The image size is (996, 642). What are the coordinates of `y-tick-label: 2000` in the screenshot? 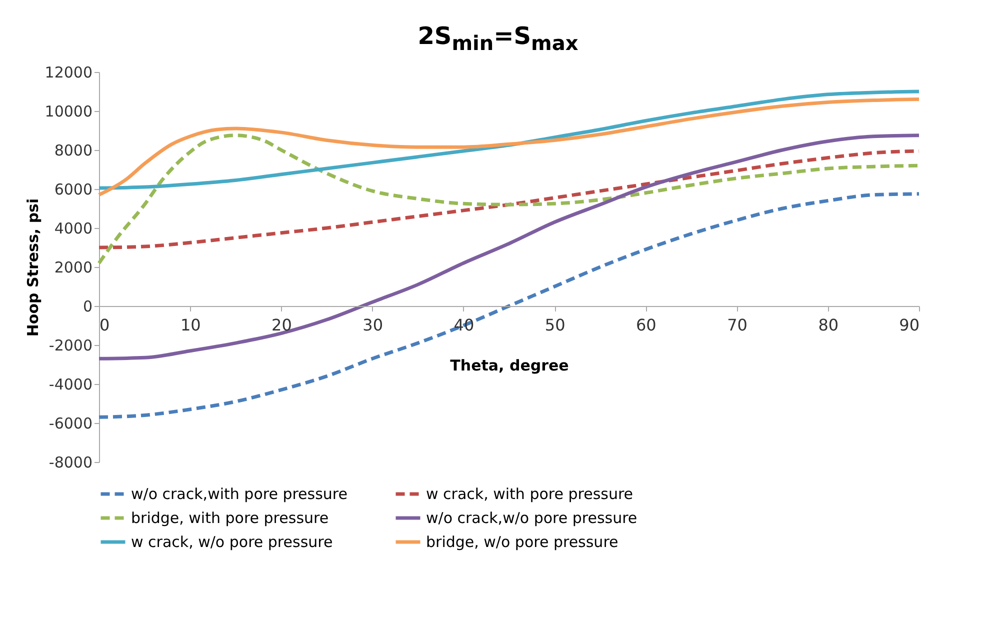 It's located at (73, 267).